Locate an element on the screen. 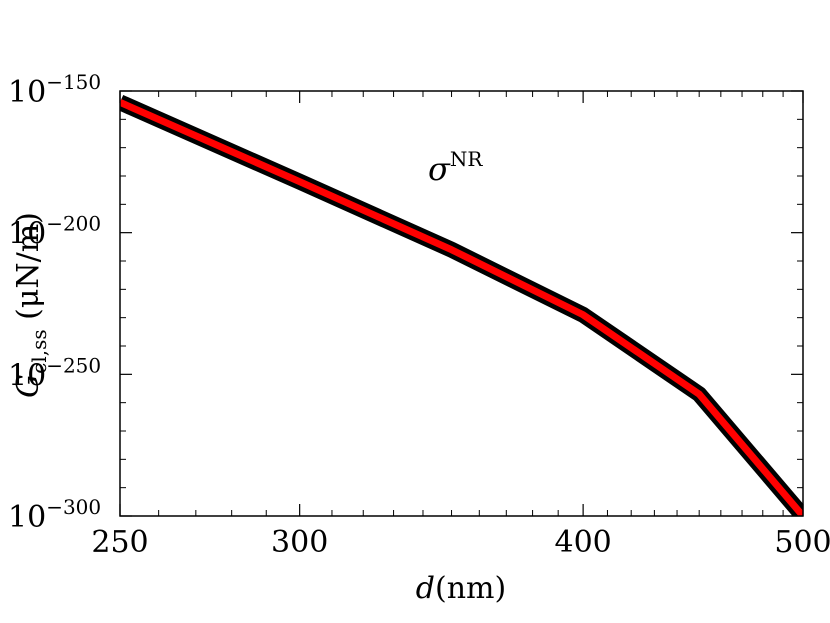 The height and width of the screenshot is (623, 830). x-tick-label: 500 is located at coordinates (802, 542).